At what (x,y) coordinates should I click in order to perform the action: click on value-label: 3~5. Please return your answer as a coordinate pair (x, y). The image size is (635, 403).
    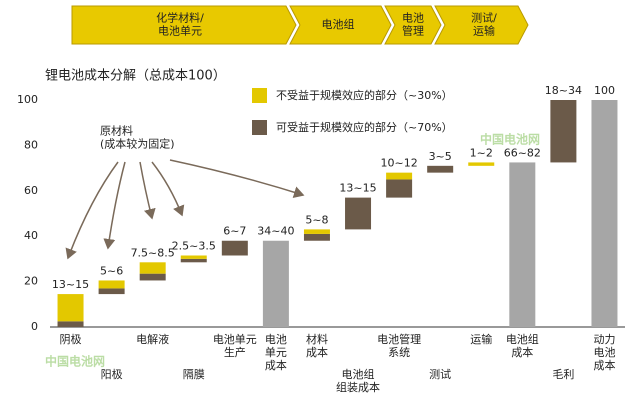
    Looking at the image, I should click on (440, 156).